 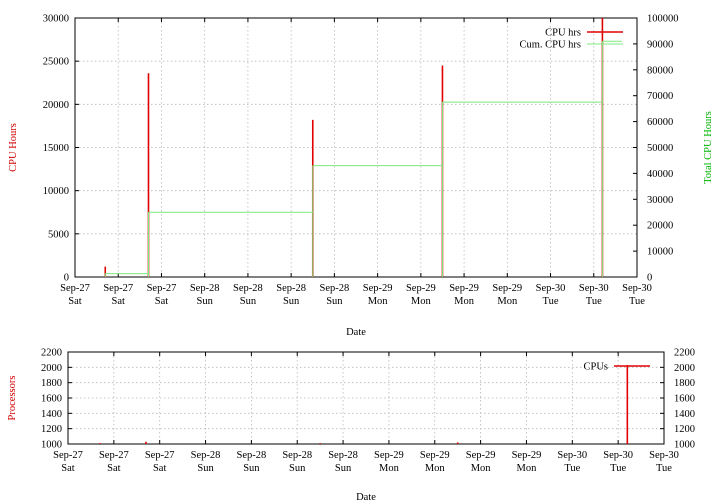 I want to click on y2-tick-label: 30000, so click(x=660, y=200).